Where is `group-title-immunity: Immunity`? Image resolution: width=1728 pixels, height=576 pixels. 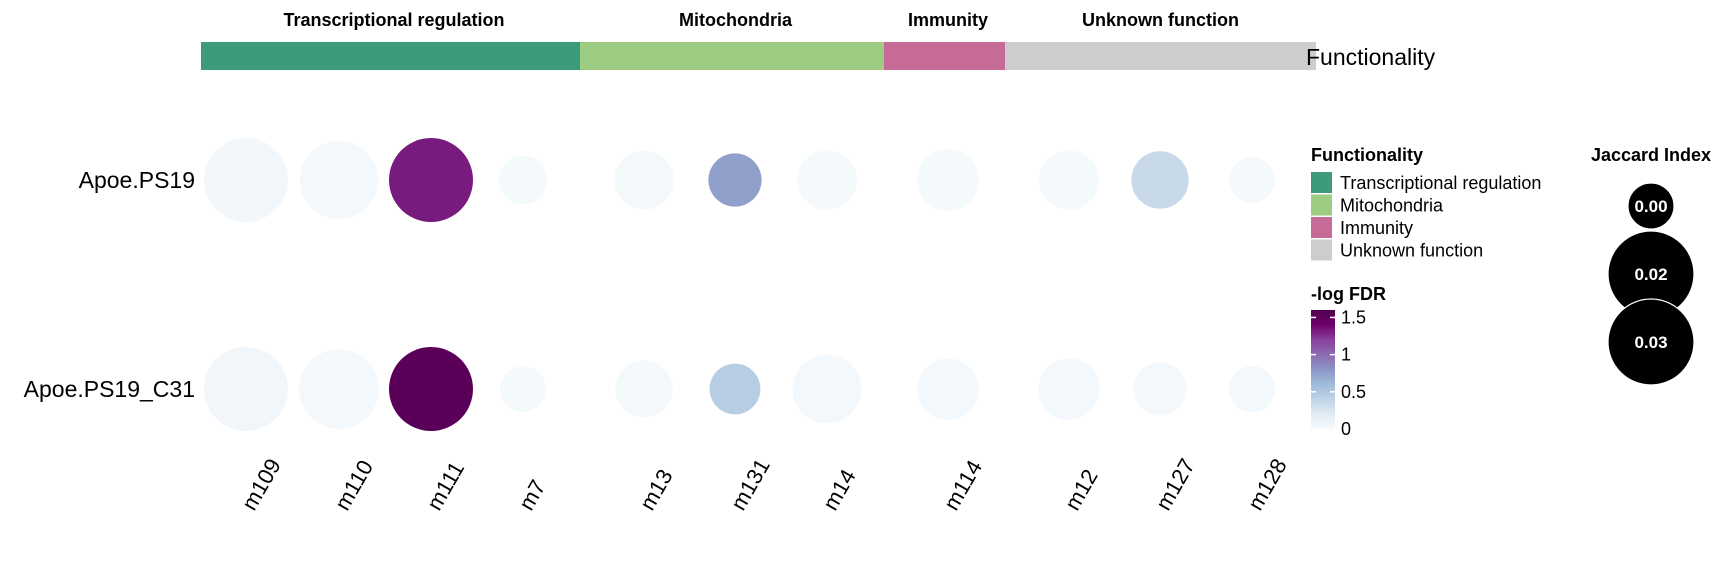
group-title-immunity: Immunity is located at coordinates (948, 20).